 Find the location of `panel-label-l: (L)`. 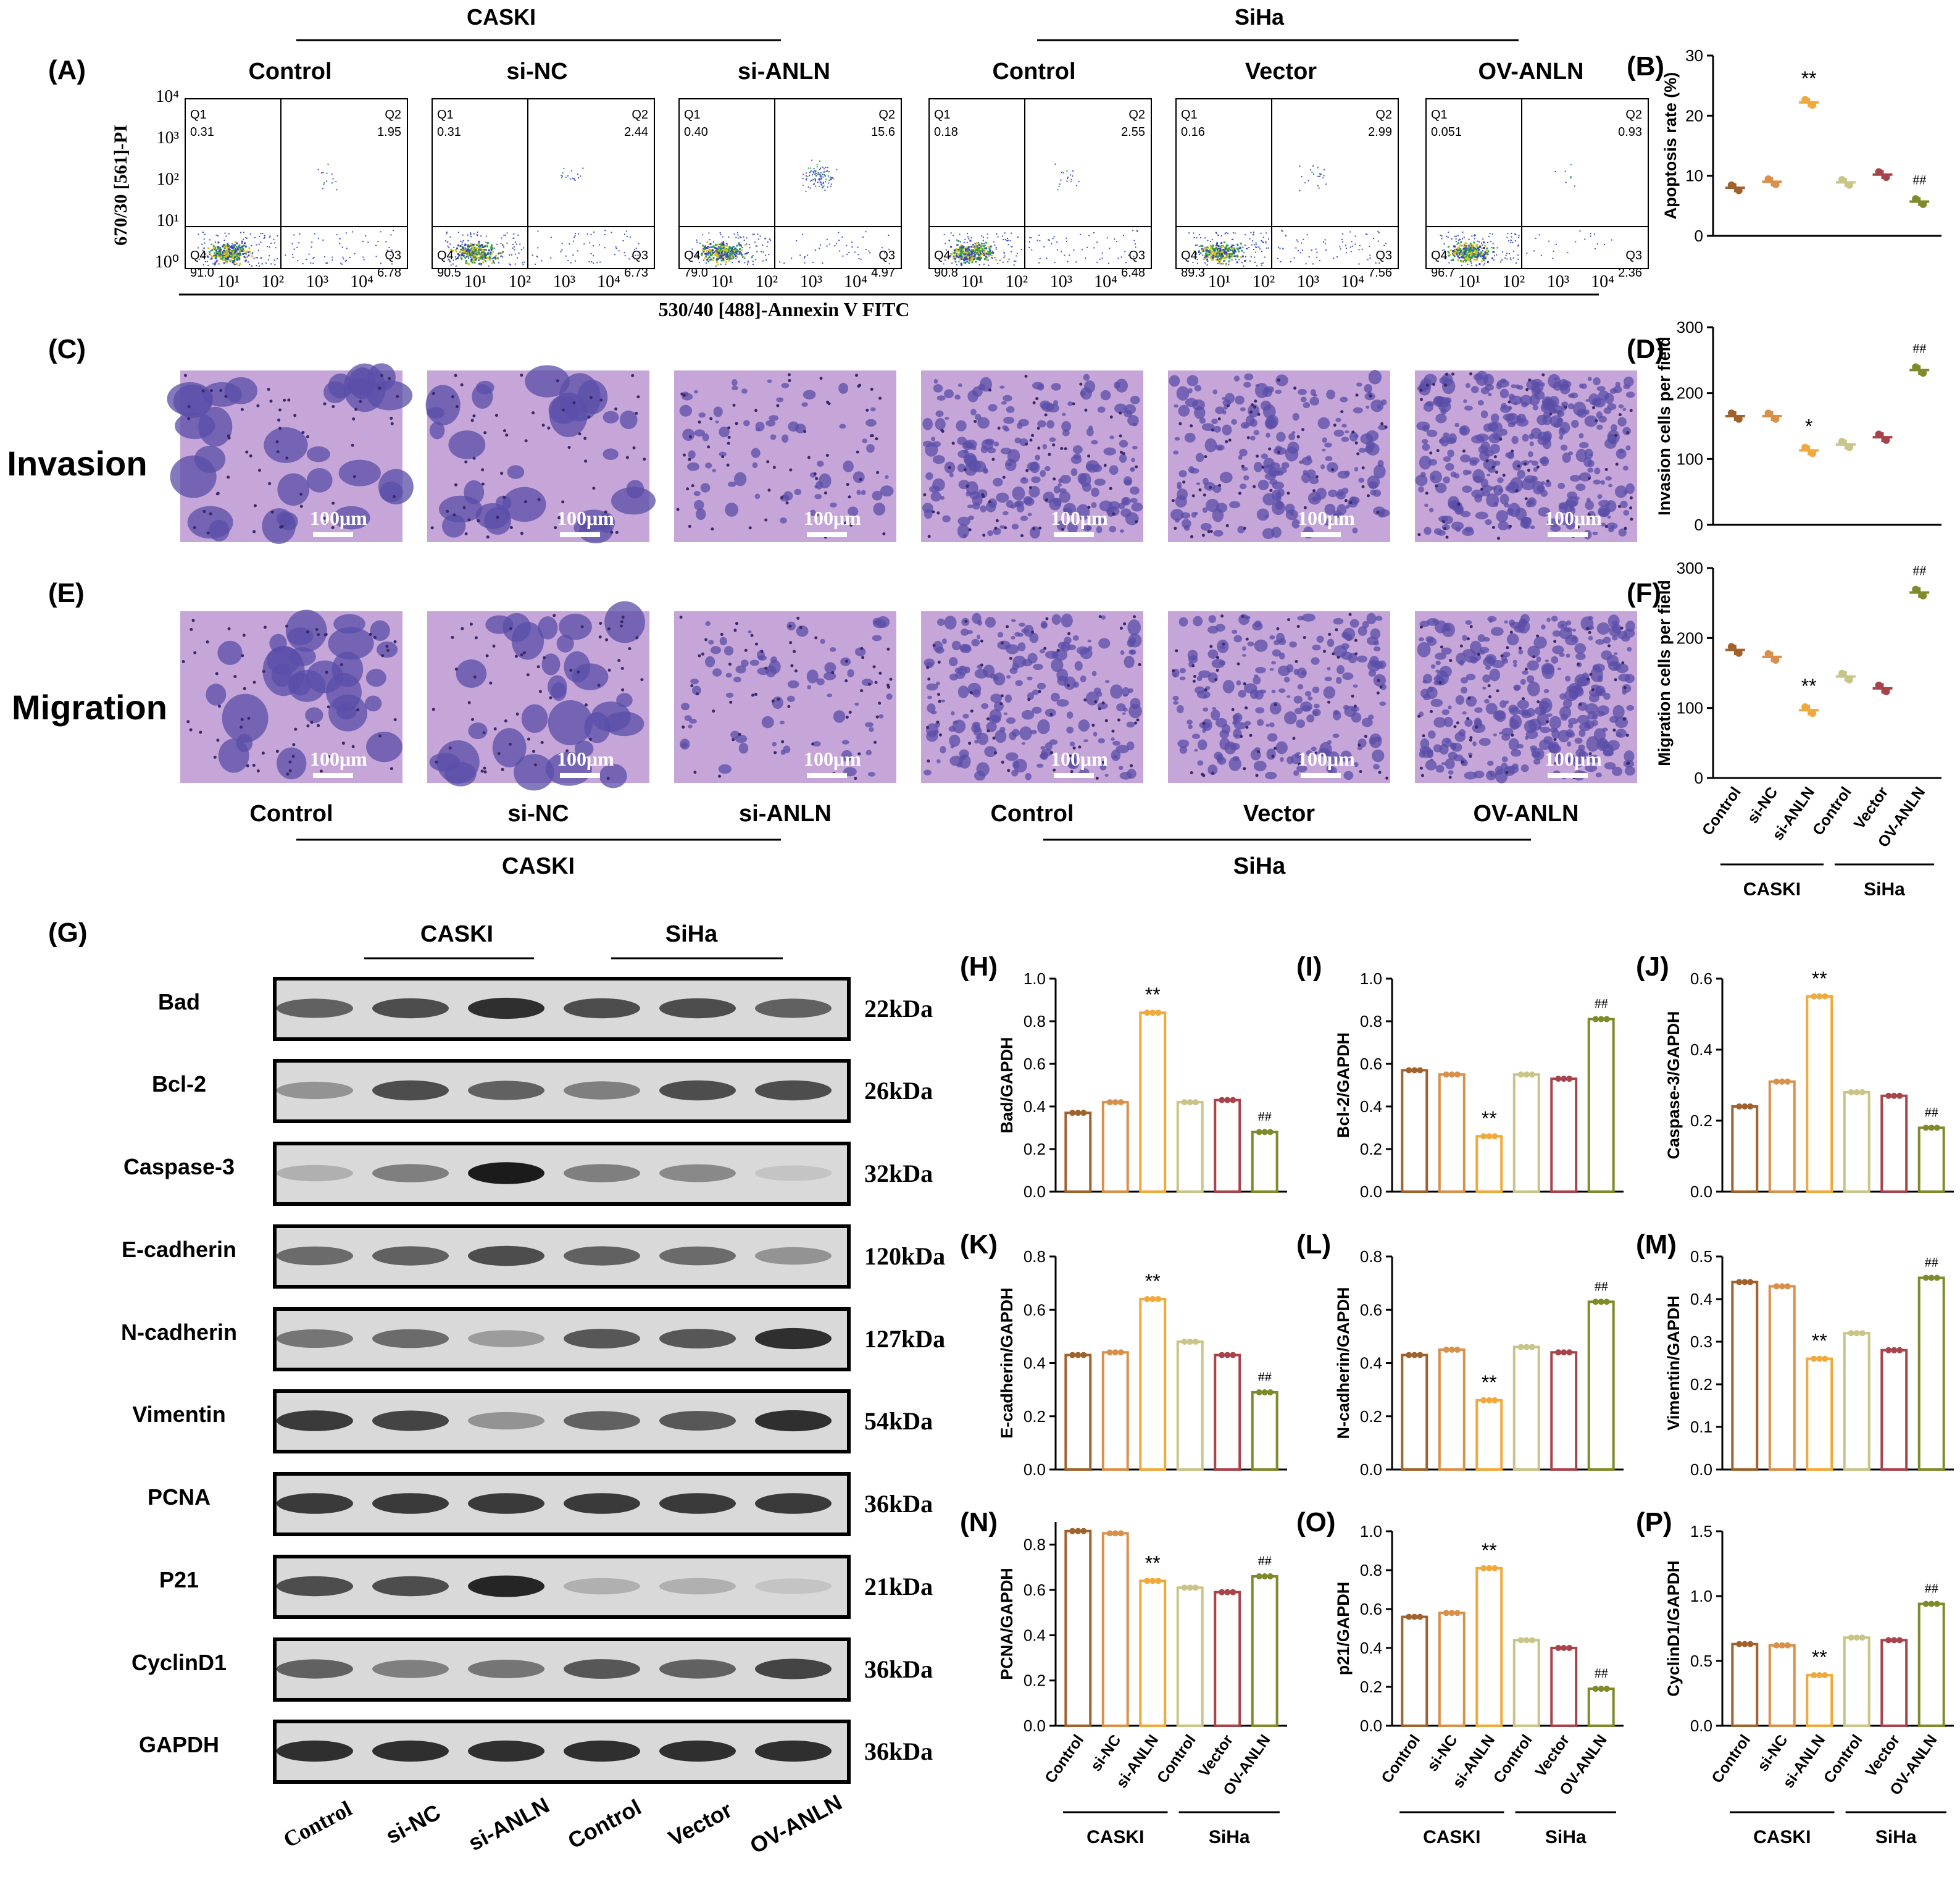

panel-label-l: (L) is located at coordinates (1313, 1245).